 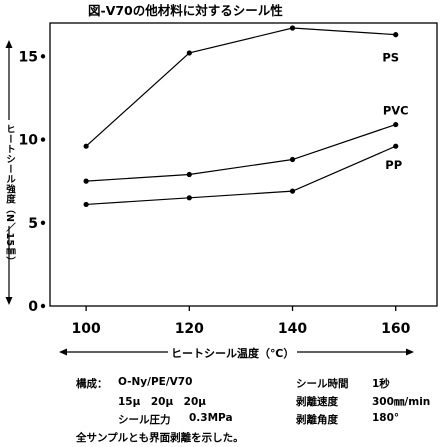 I want to click on series-line-pp, so click(x=241, y=175).